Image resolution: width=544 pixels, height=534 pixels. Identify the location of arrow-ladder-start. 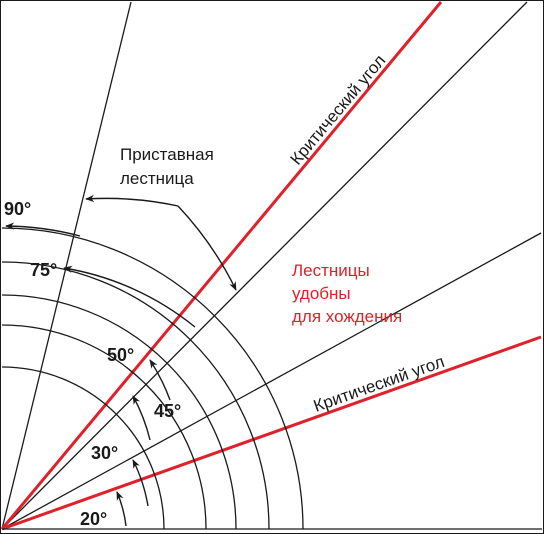
(132, 200).